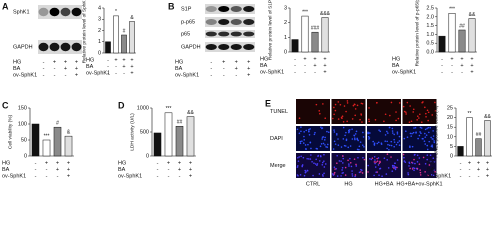  Describe the element at coordinates (147, 156) in the screenshot. I see `y-tick-label: 0` at that location.